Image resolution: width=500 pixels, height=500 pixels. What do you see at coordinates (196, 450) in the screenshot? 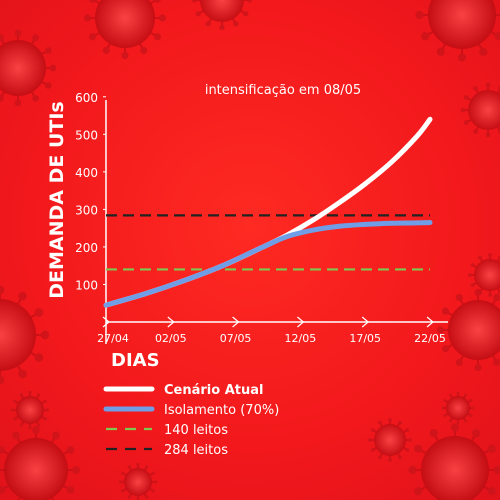
I see `legend-label-3: 284 leitos` at bounding box center [196, 450].